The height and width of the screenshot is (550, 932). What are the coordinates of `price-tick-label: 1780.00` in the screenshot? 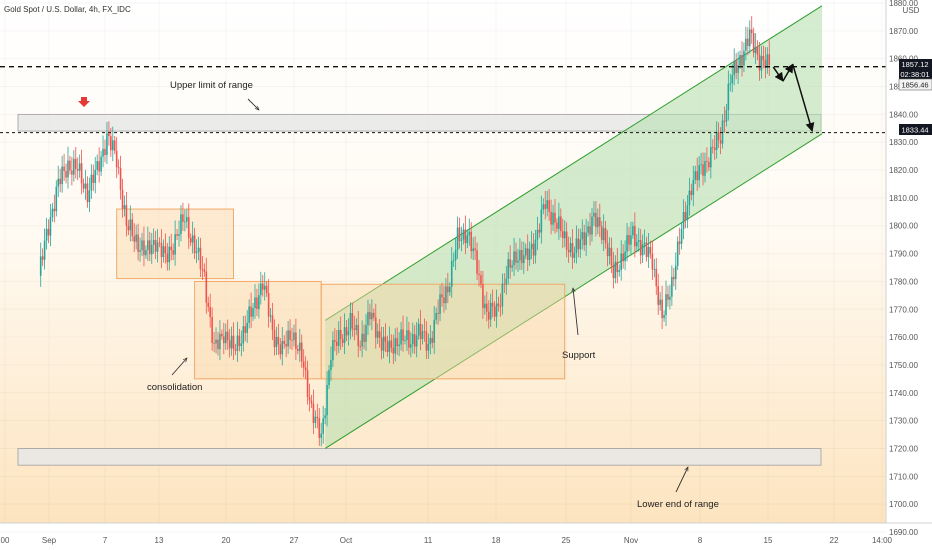 It's located at (903, 281).